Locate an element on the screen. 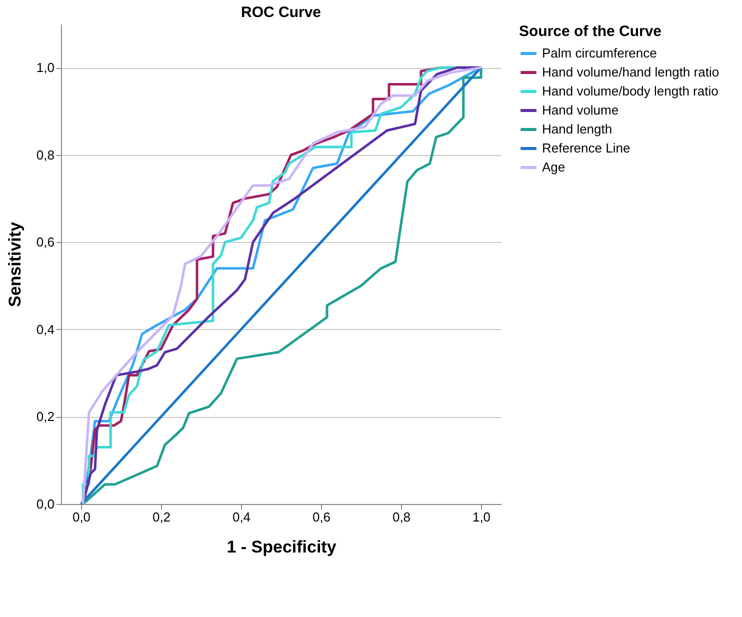 This screenshot has height=617, width=742. legend-label: Hand volume/body length ratio is located at coordinates (630, 91).